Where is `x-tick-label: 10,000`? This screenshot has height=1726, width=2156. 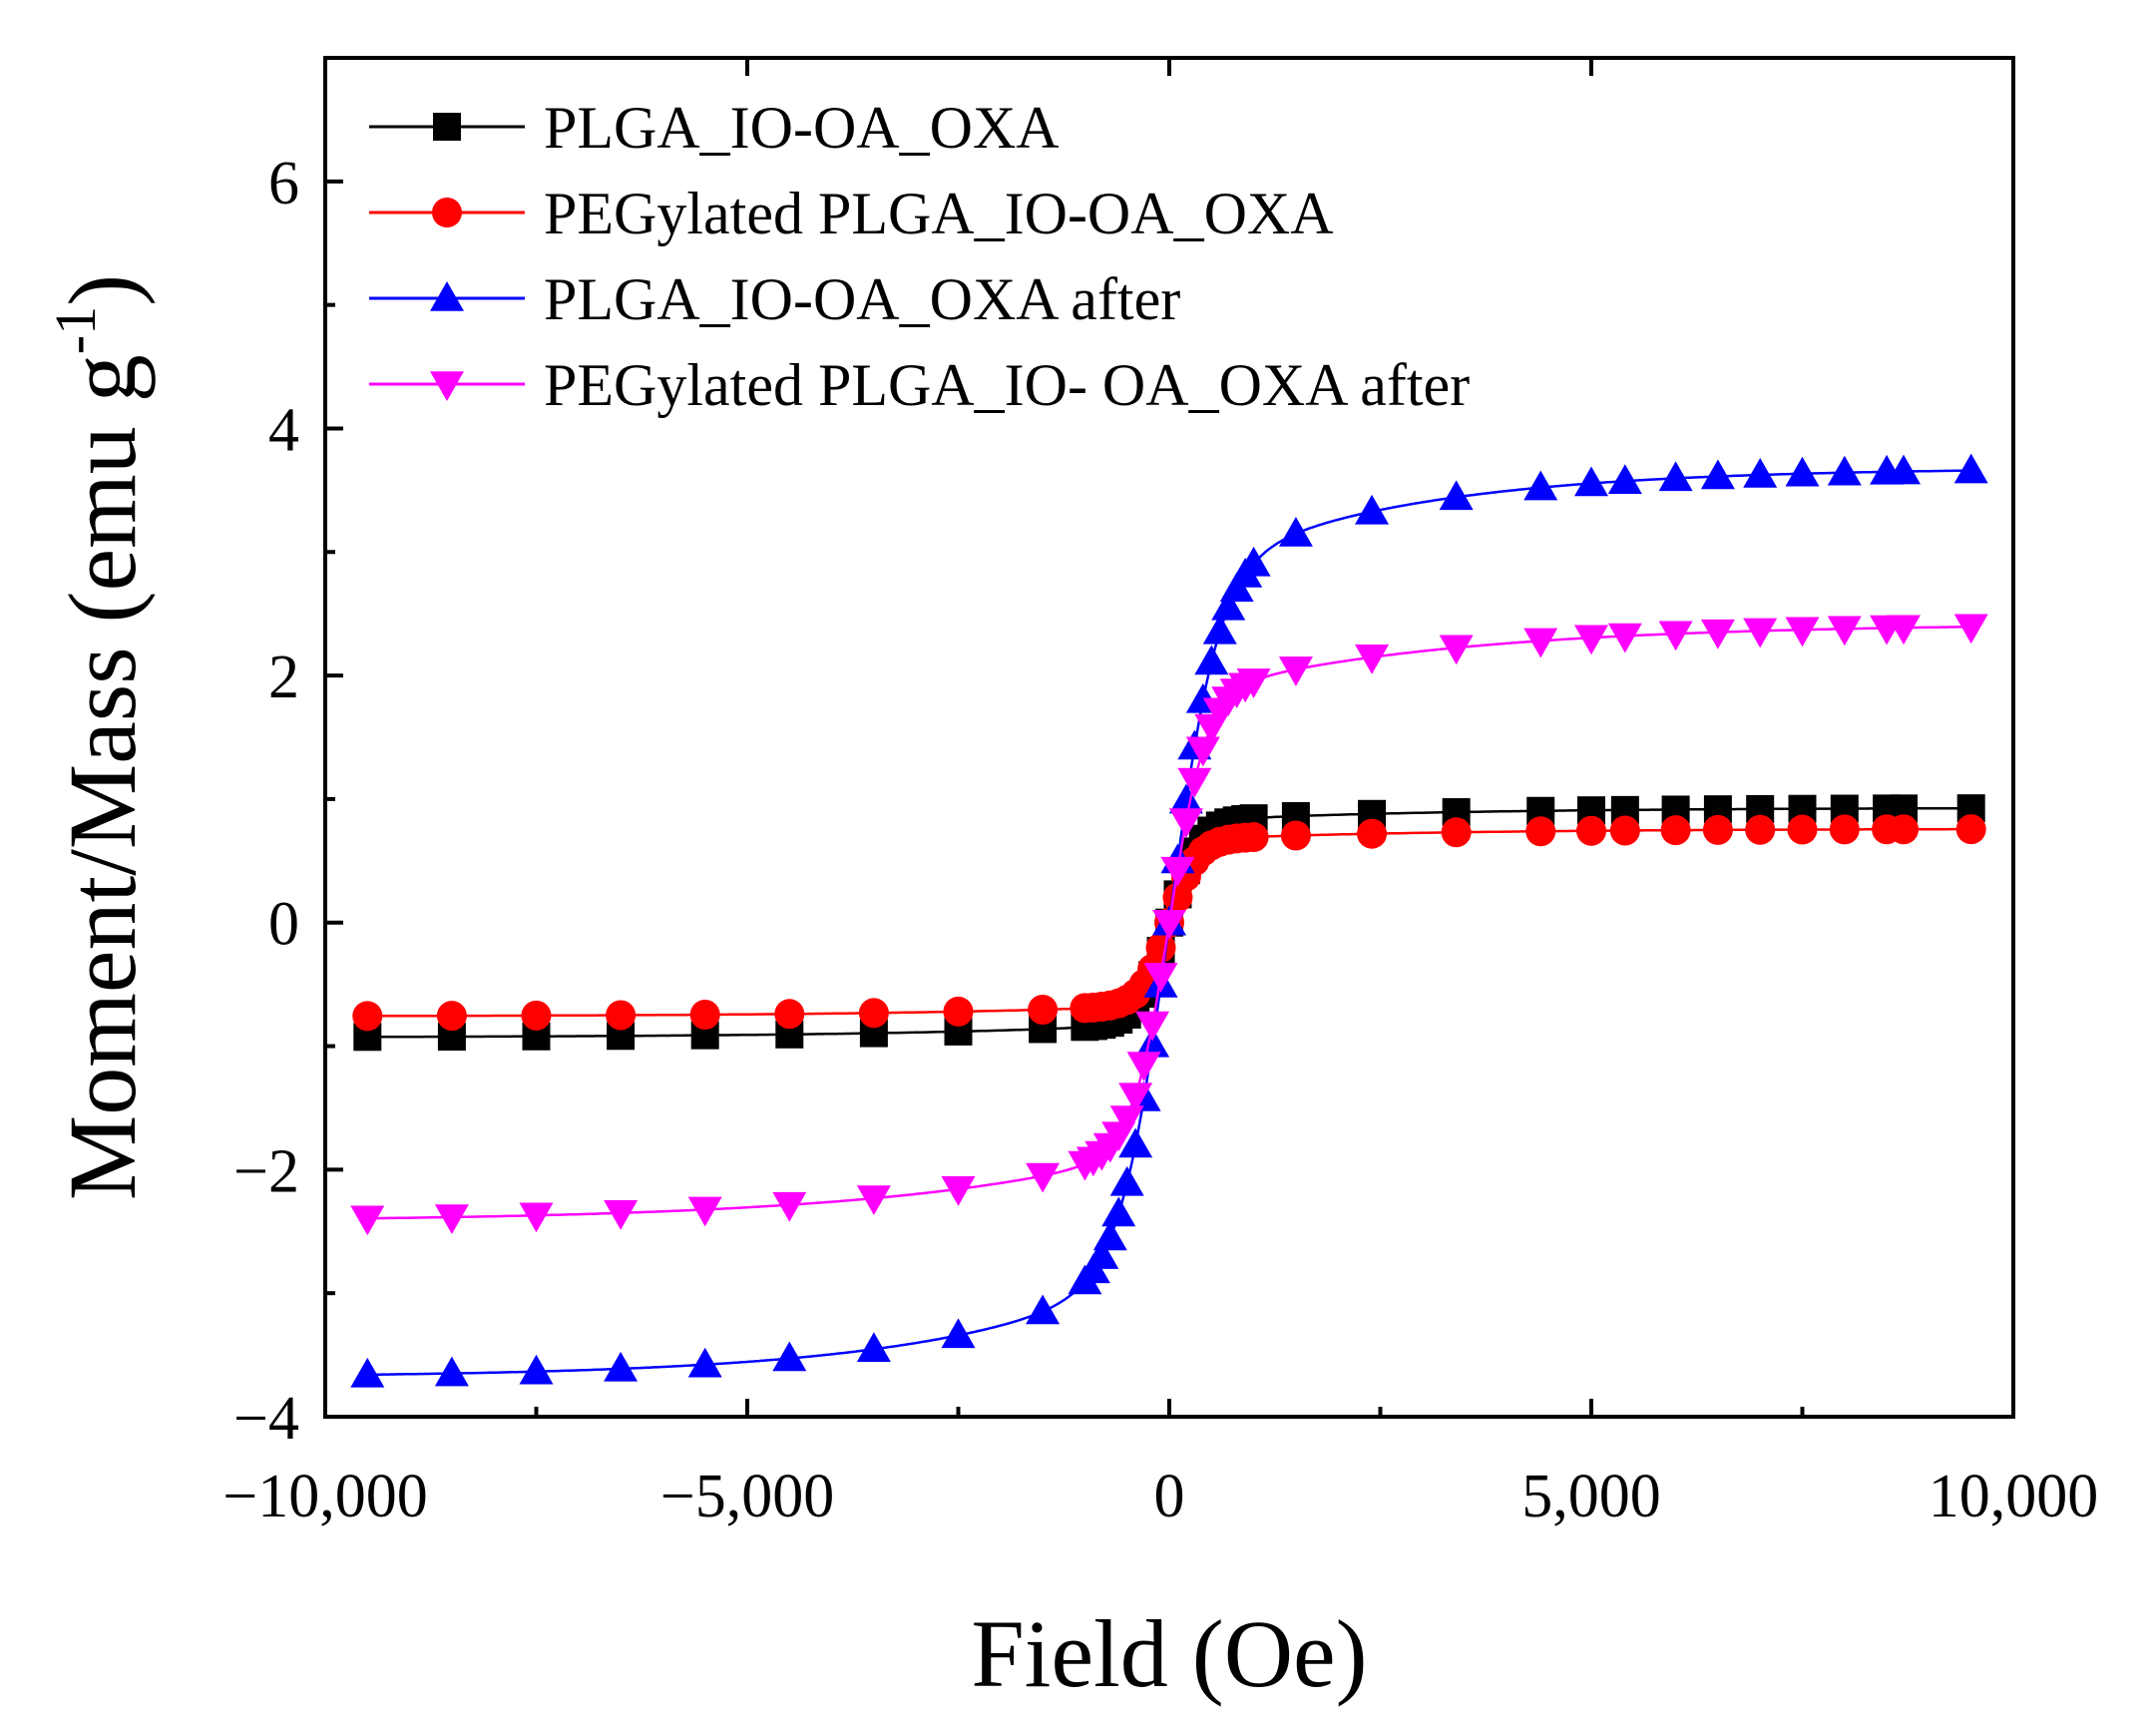
x-tick-label: 10,000 is located at coordinates (2014, 1496).